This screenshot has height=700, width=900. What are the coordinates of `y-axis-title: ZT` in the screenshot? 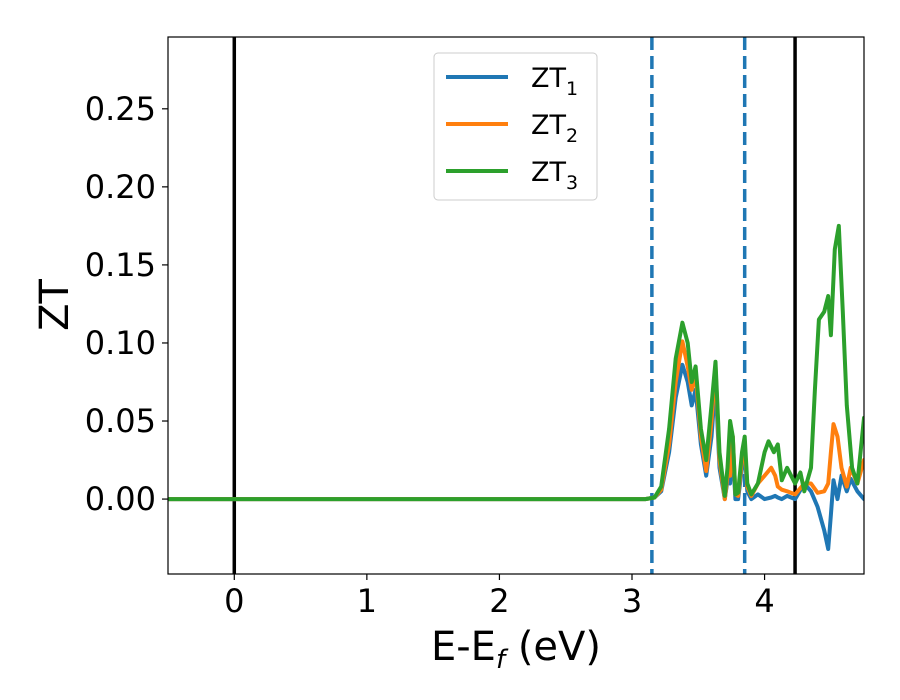 It's located at (55, 305).